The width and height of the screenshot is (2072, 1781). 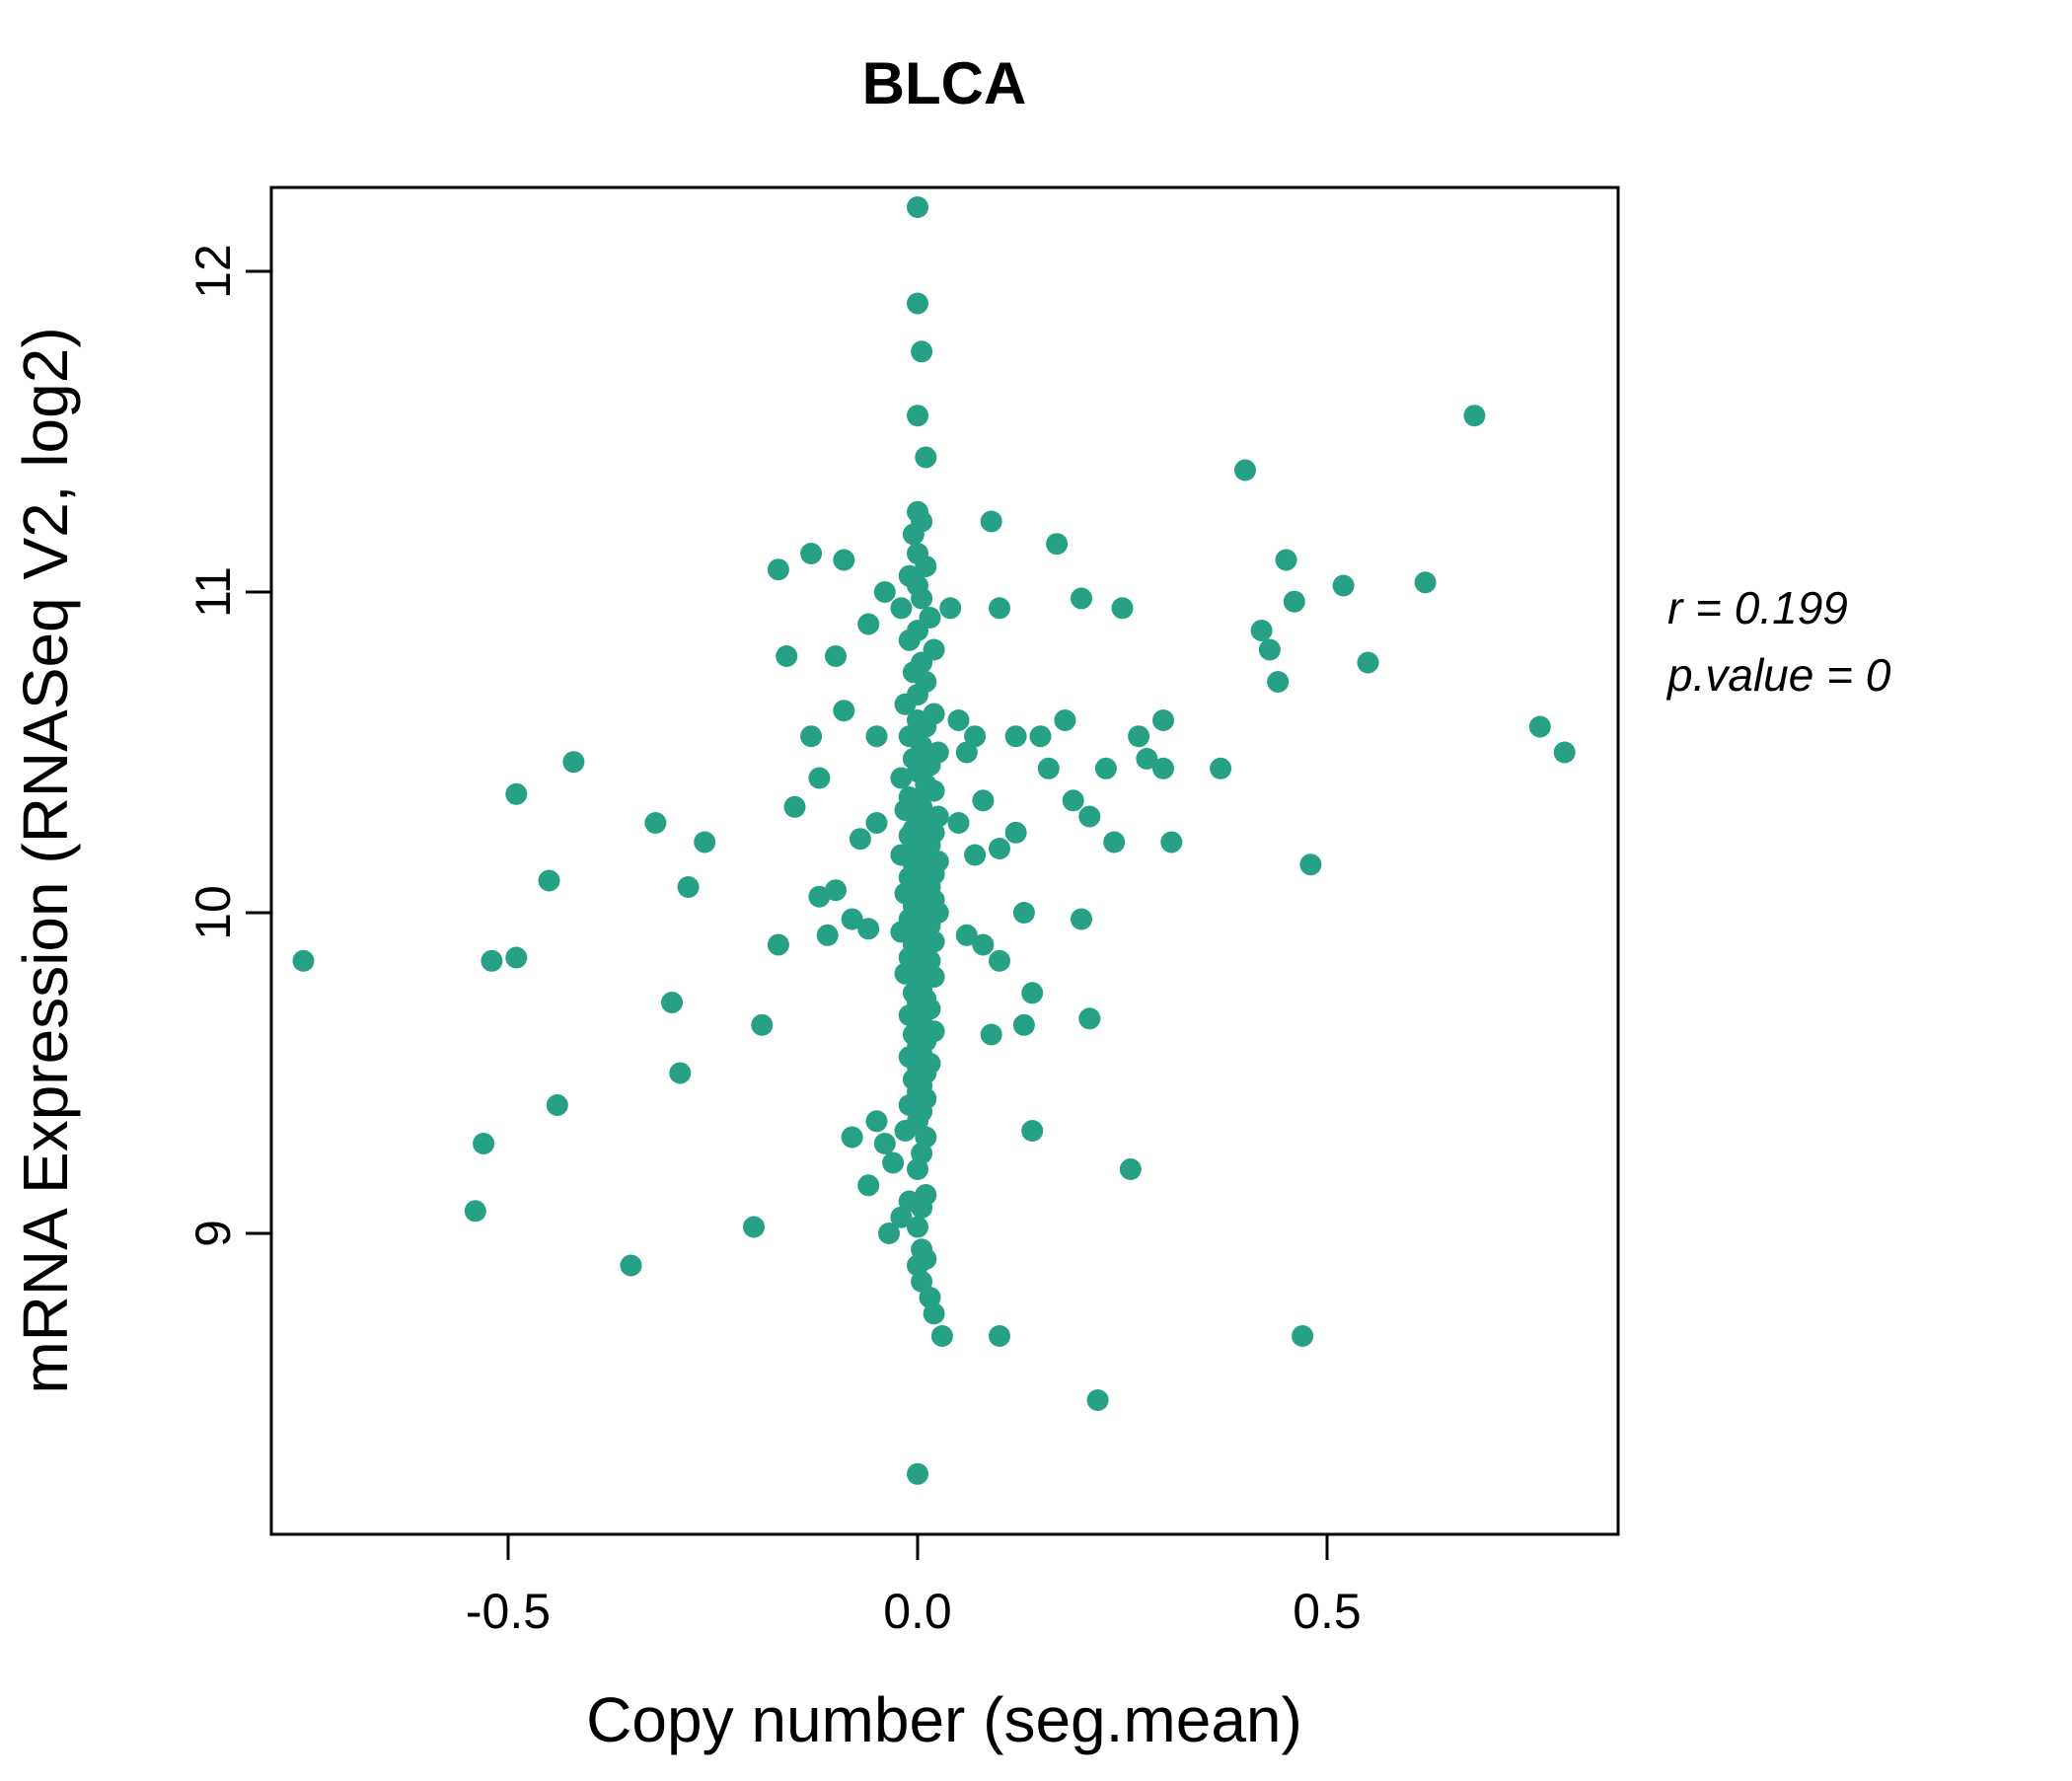 I want to click on x-tick-label: 0.0, so click(x=918, y=1611).